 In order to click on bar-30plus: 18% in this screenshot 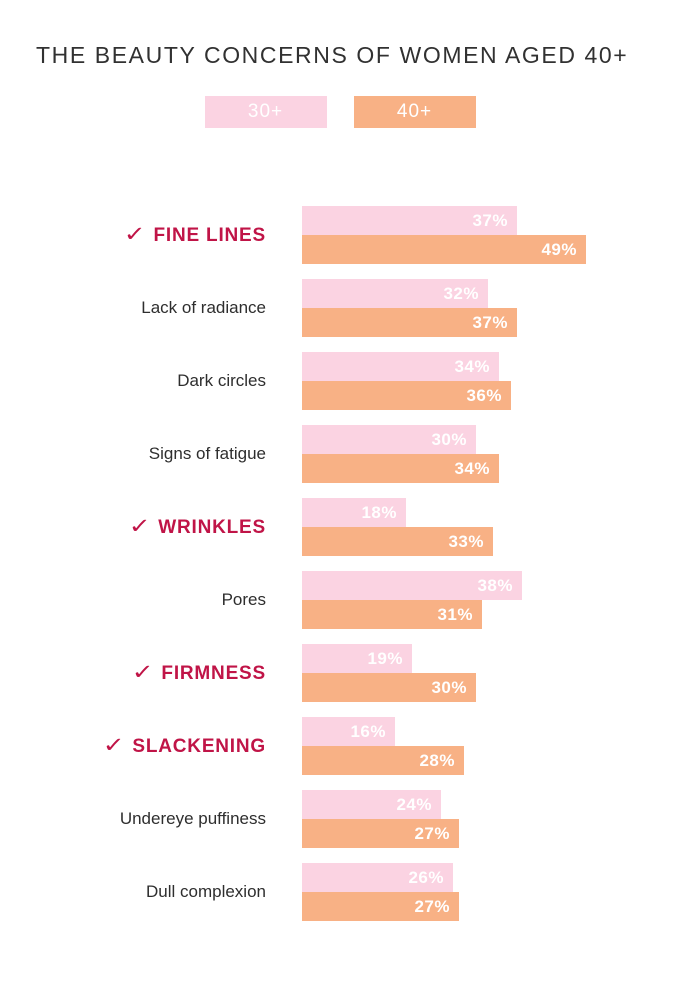, I will do `click(354, 512)`.